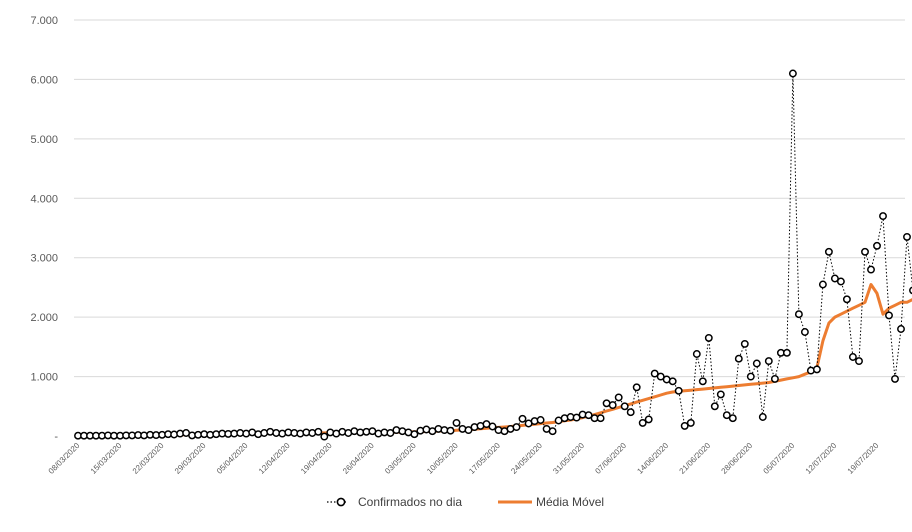 The height and width of the screenshot is (532, 912). What do you see at coordinates (44, 259) in the screenshot?
I see `y-tick-label: 3.000` at bounding box center [44, 259].